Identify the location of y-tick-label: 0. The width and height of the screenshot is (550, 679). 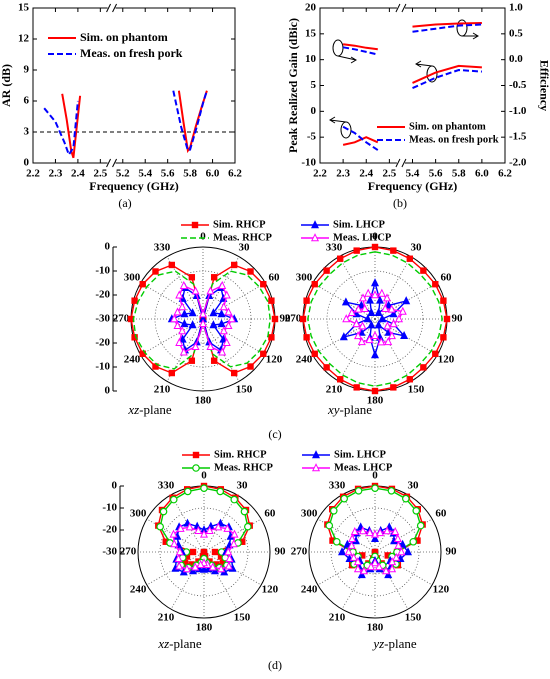
(27, 163).